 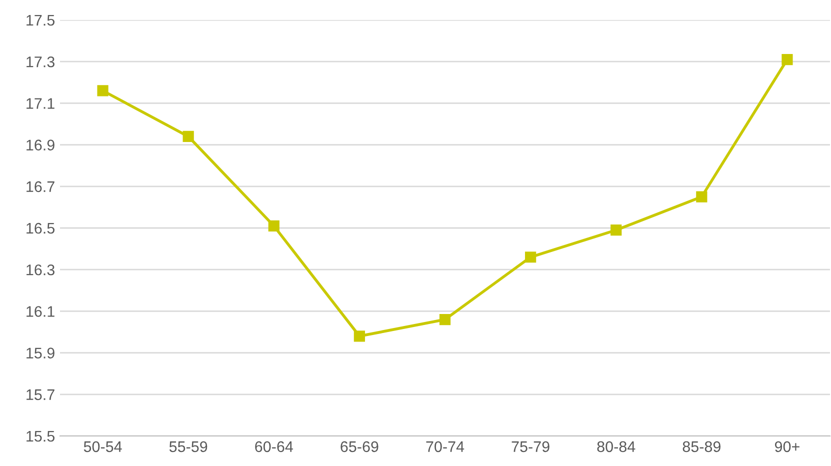 I want to click on y-tick-label: 16.5, so click(x=40, y=228).